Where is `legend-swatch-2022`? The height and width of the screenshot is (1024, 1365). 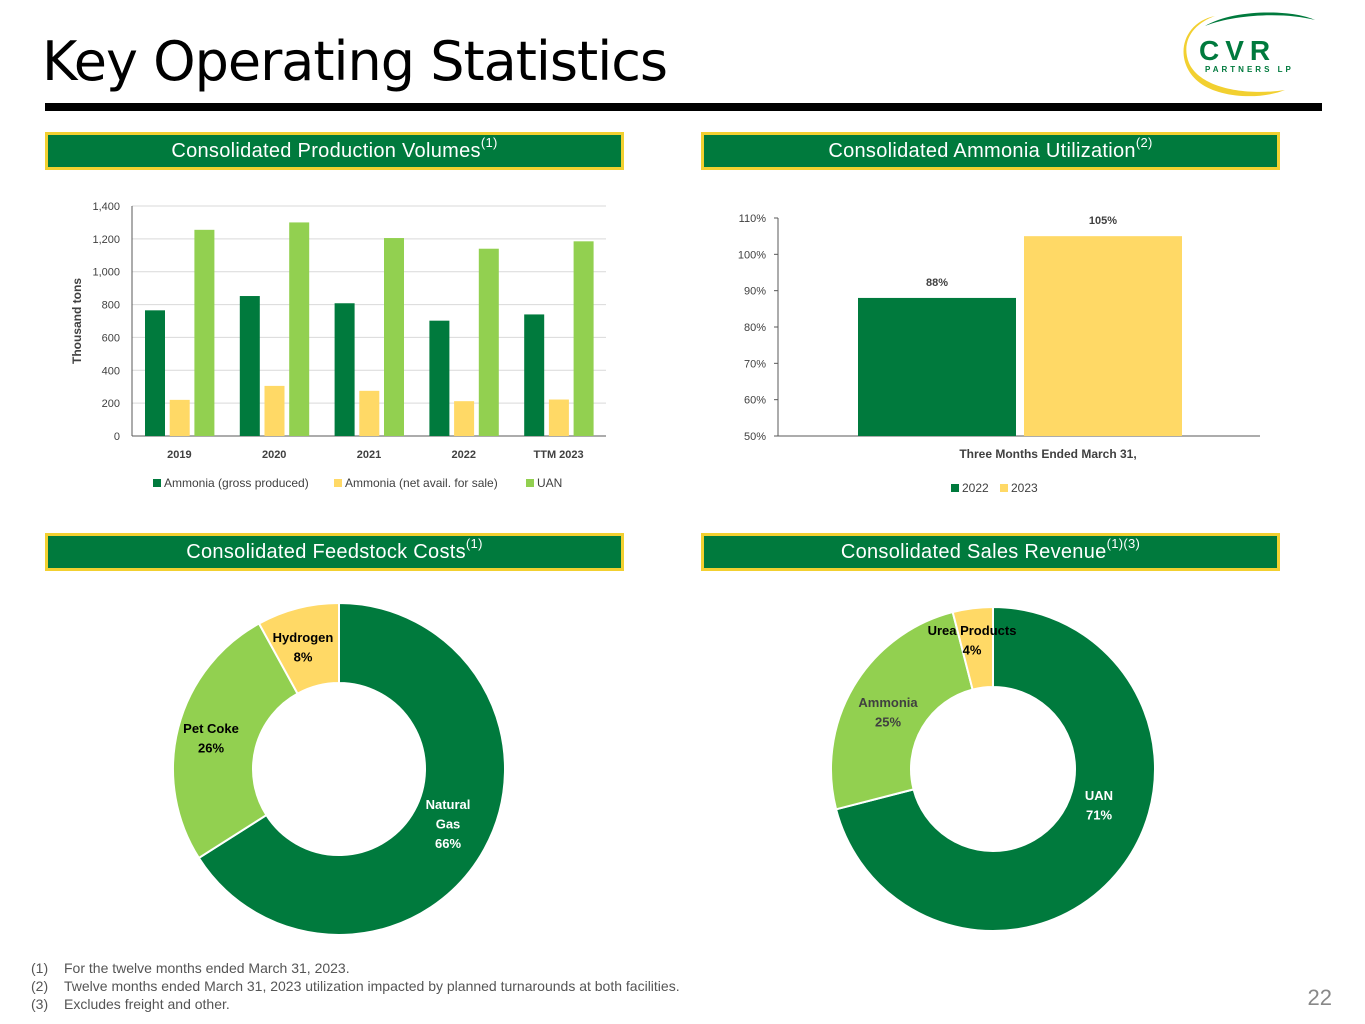
legend-swatch-2022 is located at coordinates (955, 488).